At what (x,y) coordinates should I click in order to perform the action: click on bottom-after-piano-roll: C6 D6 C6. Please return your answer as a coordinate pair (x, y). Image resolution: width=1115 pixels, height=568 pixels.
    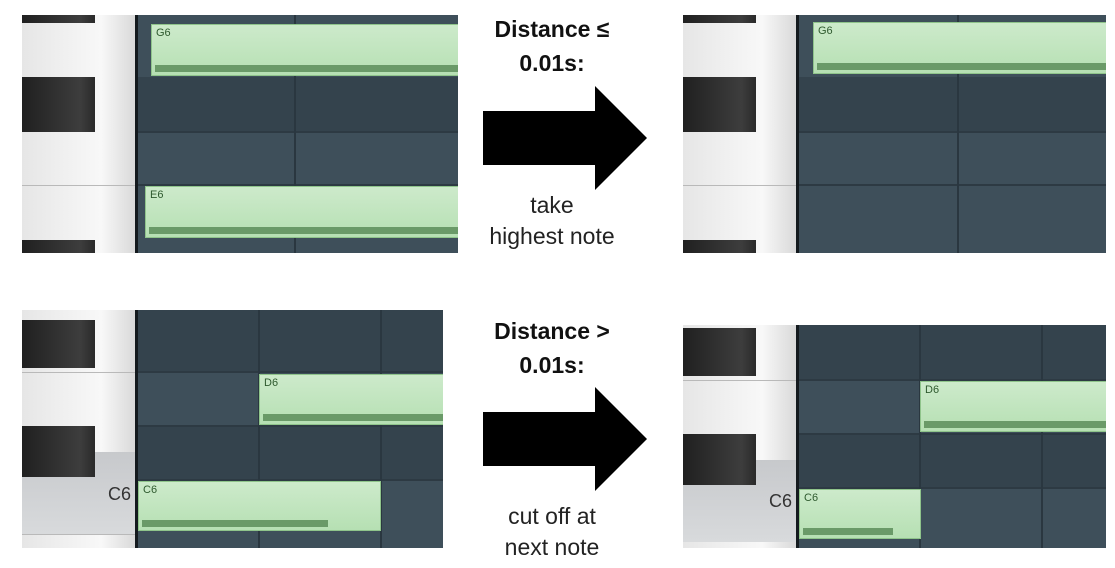
    Looking at the image, I should click on (894, 436).